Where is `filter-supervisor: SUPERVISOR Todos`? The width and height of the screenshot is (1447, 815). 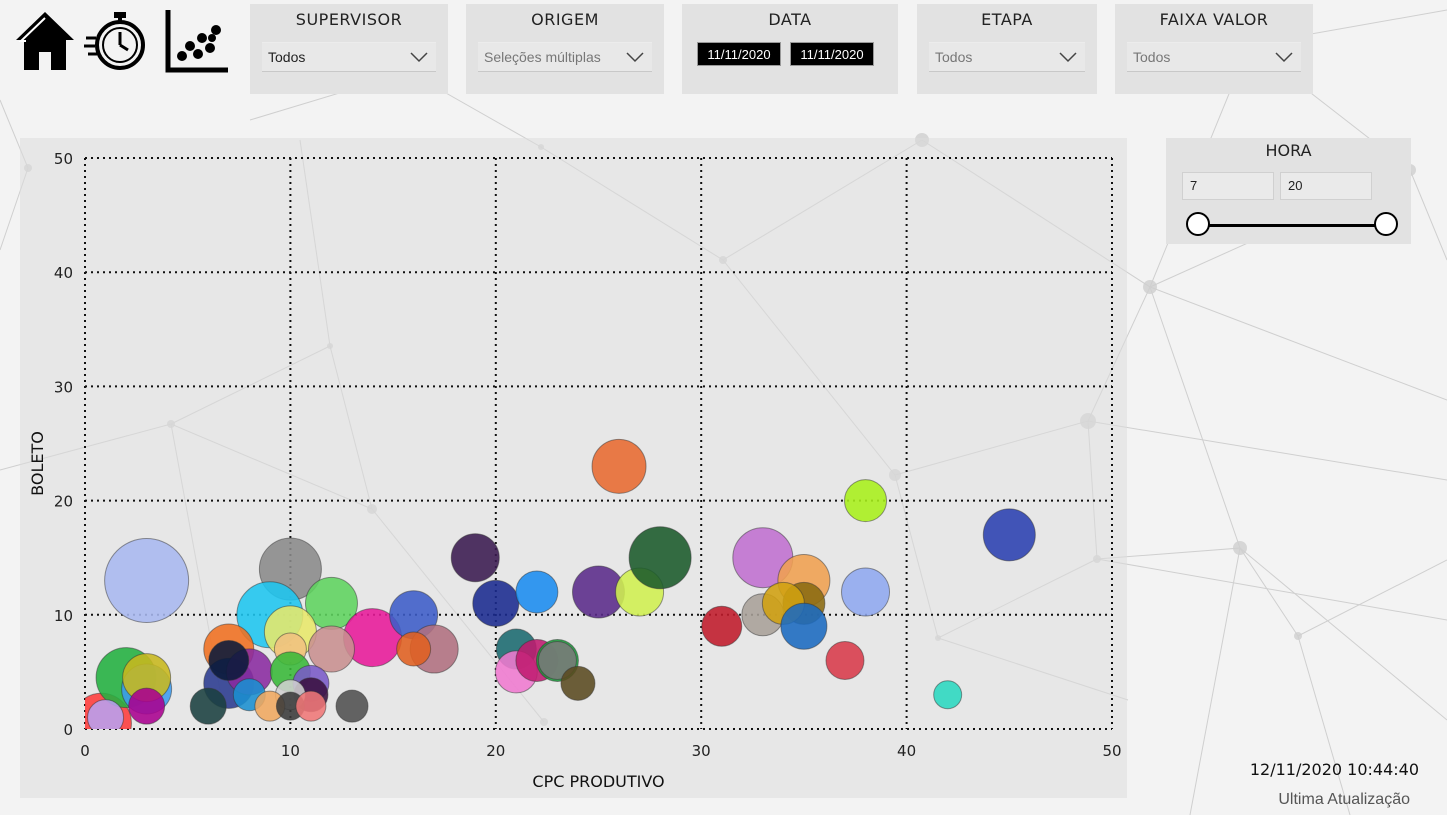 filter-supervisor: SUPERVISOR Todos is located at coordinates (349, 49).